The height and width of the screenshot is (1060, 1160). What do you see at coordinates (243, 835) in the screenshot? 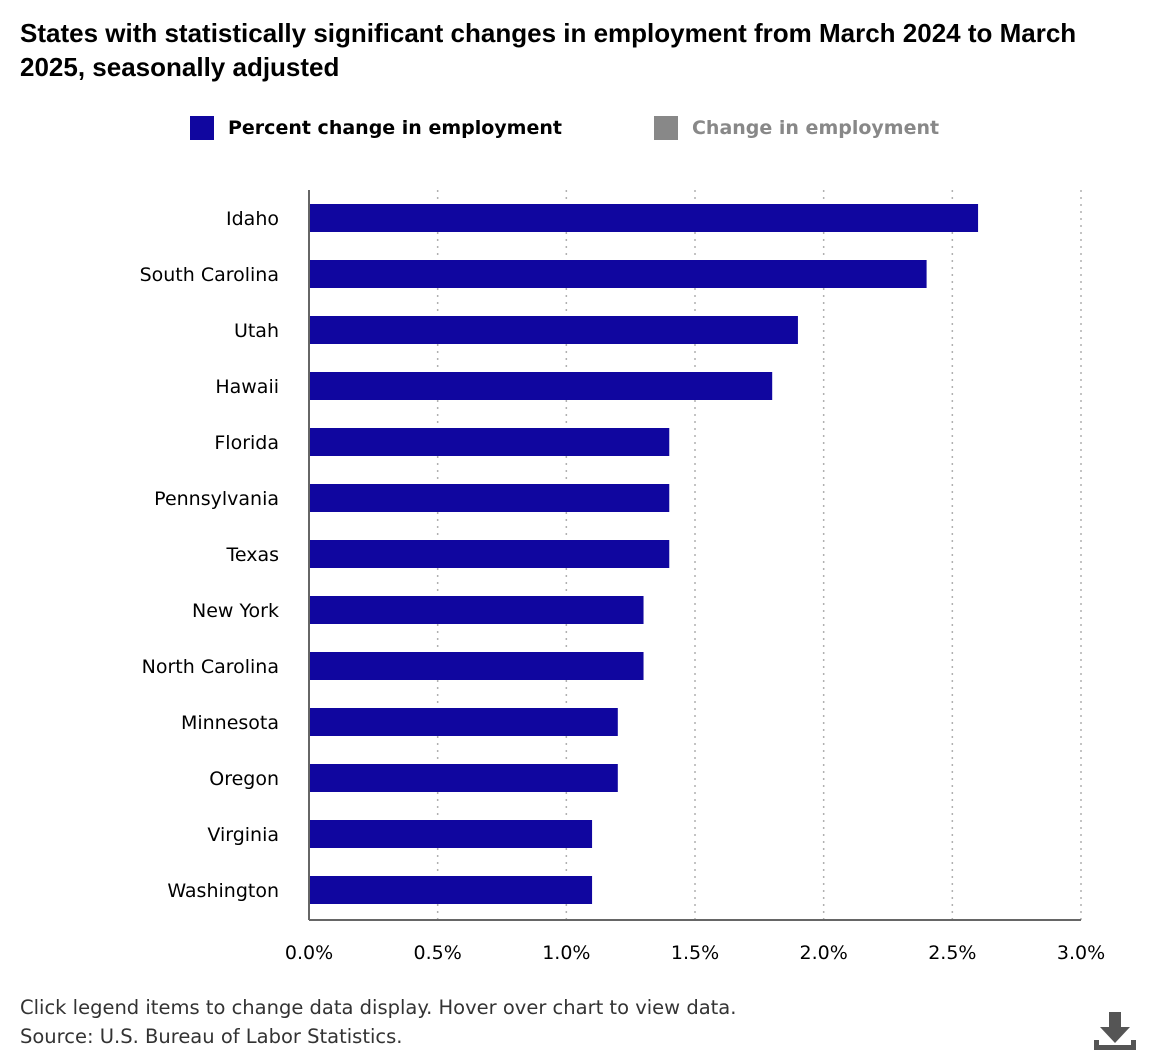
I see `category-label: Virginia` at bounding box center [243, 835].